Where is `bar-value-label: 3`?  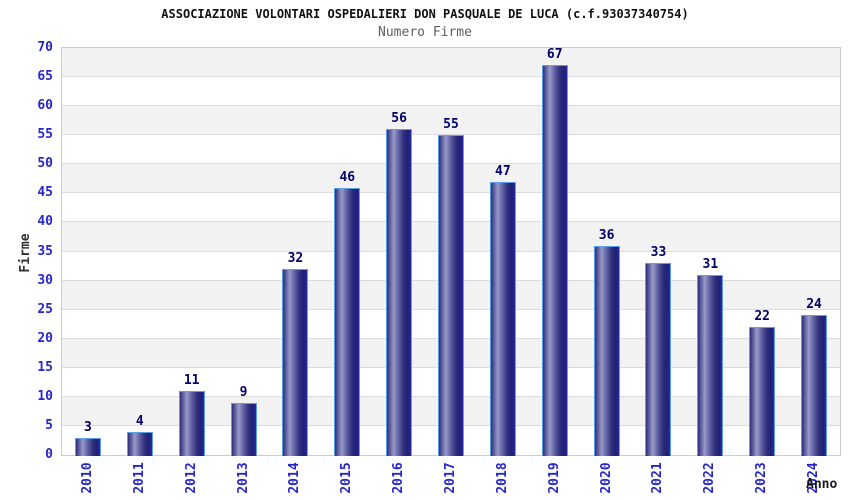 bar-value-label: 3 is located at coordinates (88, 427).